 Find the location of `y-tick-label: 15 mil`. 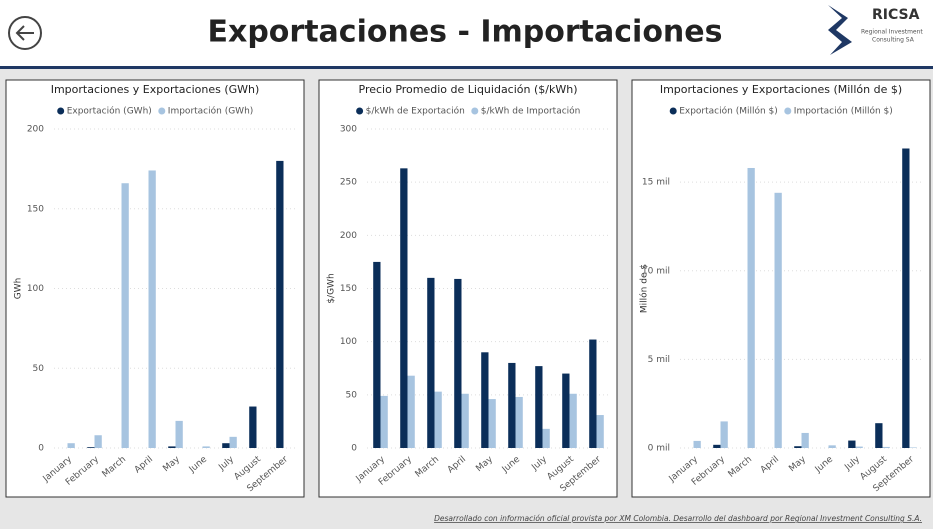

y-tick-label: 15 mil is located at coordinates (656, 183).